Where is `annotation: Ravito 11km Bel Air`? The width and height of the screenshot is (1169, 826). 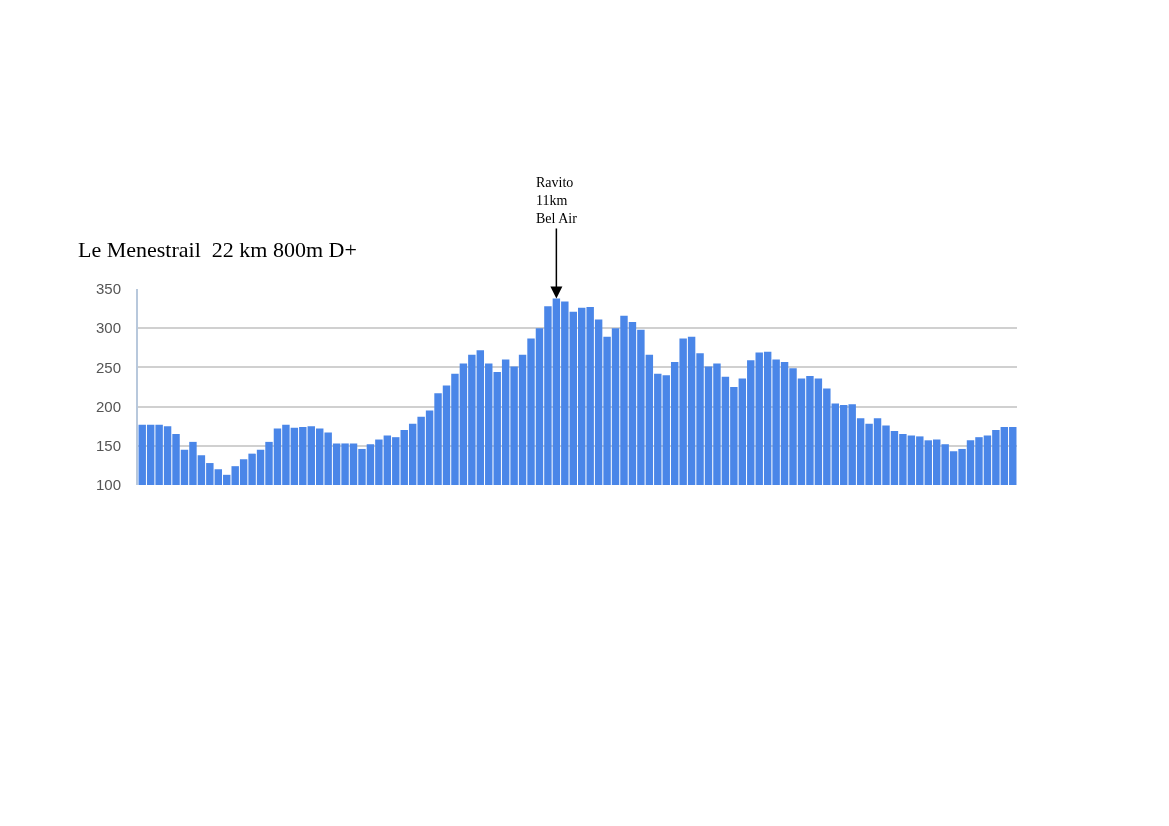 annotation: Ravito 11km Bel Air is located at coordinates (557, 201).